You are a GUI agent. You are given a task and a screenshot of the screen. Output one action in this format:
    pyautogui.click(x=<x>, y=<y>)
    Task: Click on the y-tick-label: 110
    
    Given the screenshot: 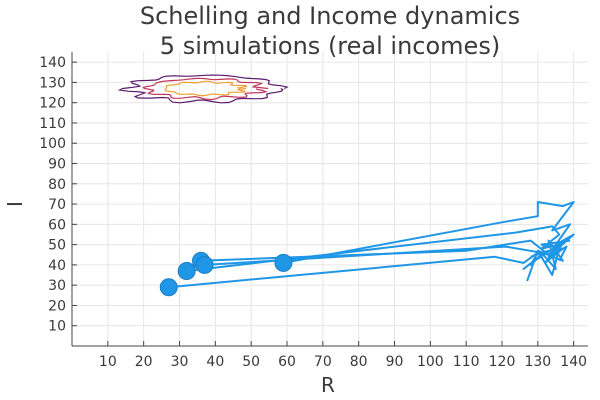 What is the action you would take?
    pyautogui.click(x=52, y=124)
    